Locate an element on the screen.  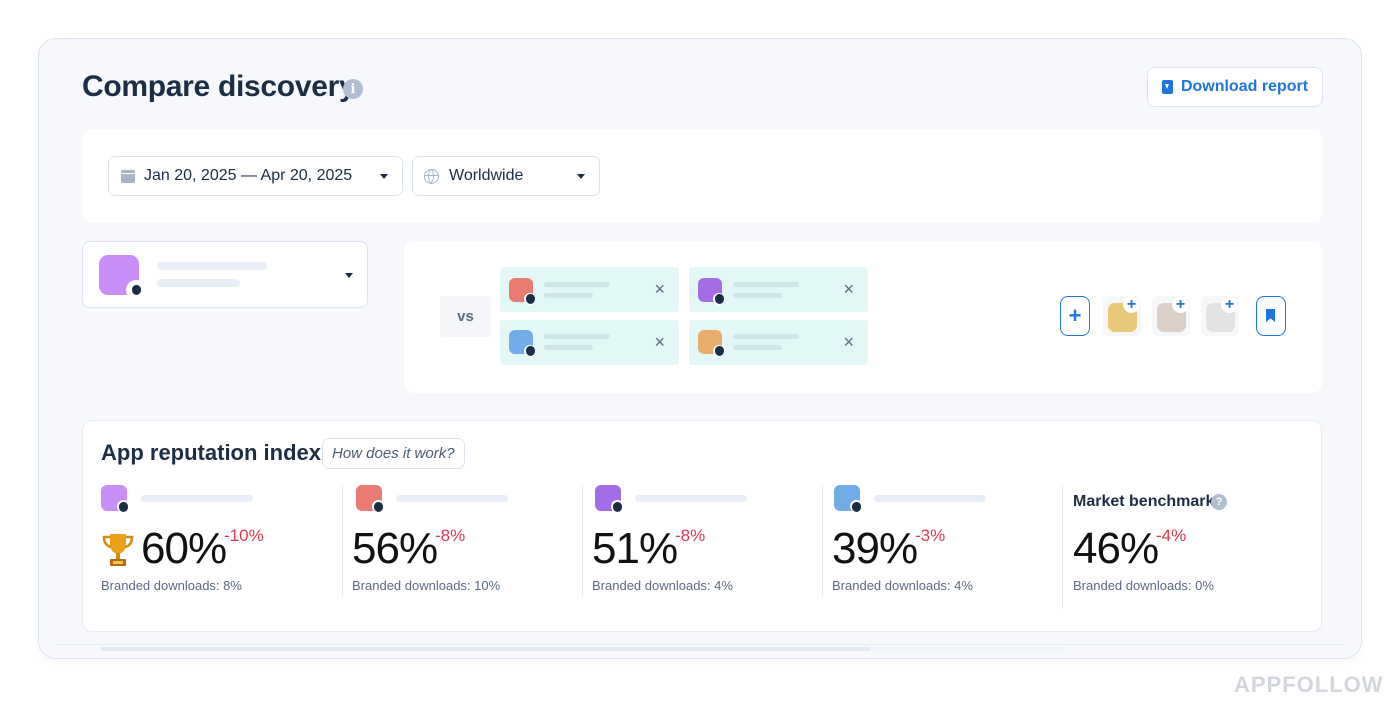
reputation-value: 56% is located at coordinates (395, 548).